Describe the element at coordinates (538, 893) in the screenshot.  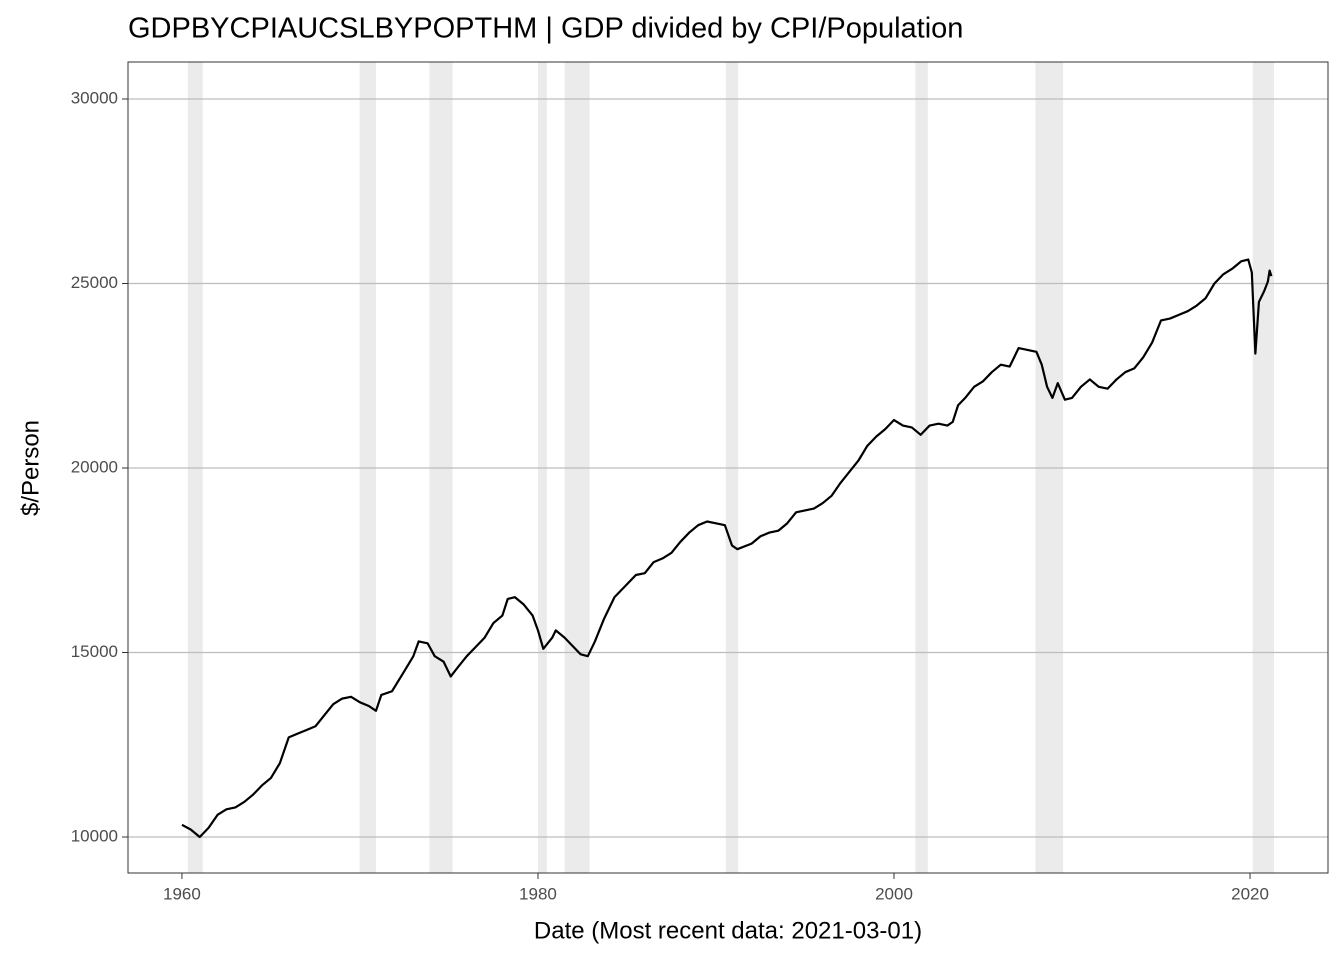
I see `x-tick-label: 1980` at that location.